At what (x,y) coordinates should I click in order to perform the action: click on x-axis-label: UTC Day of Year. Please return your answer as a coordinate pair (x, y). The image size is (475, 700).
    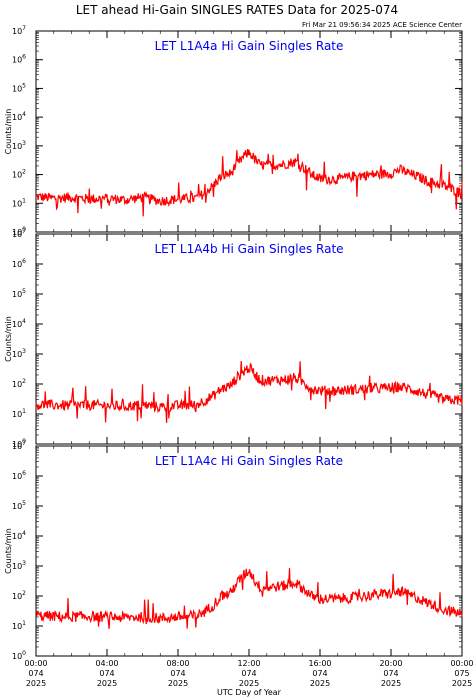
    Looking at the image, I should click on (249, 692).